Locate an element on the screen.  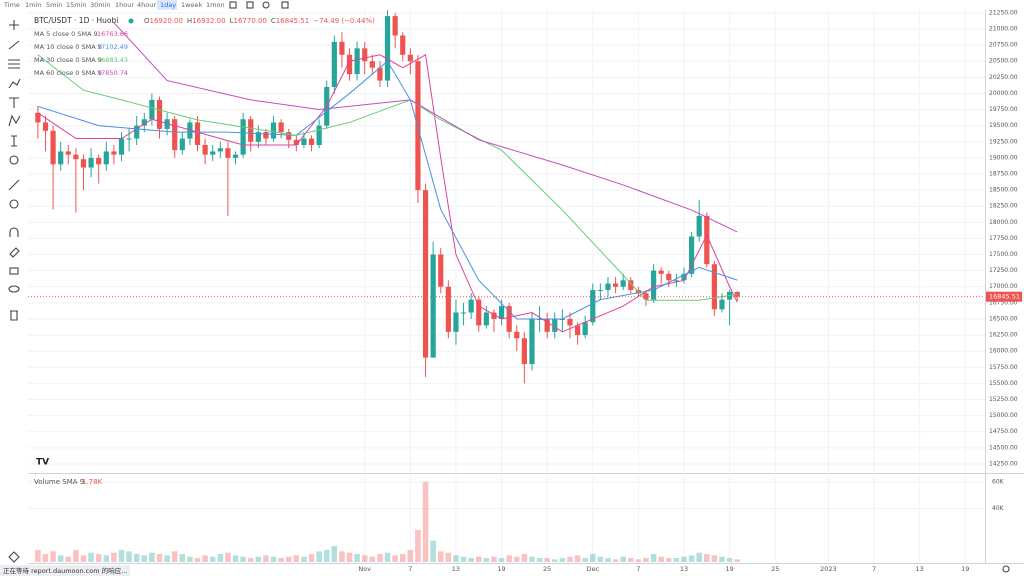
measure-tool is located at coordinates (14, 141).